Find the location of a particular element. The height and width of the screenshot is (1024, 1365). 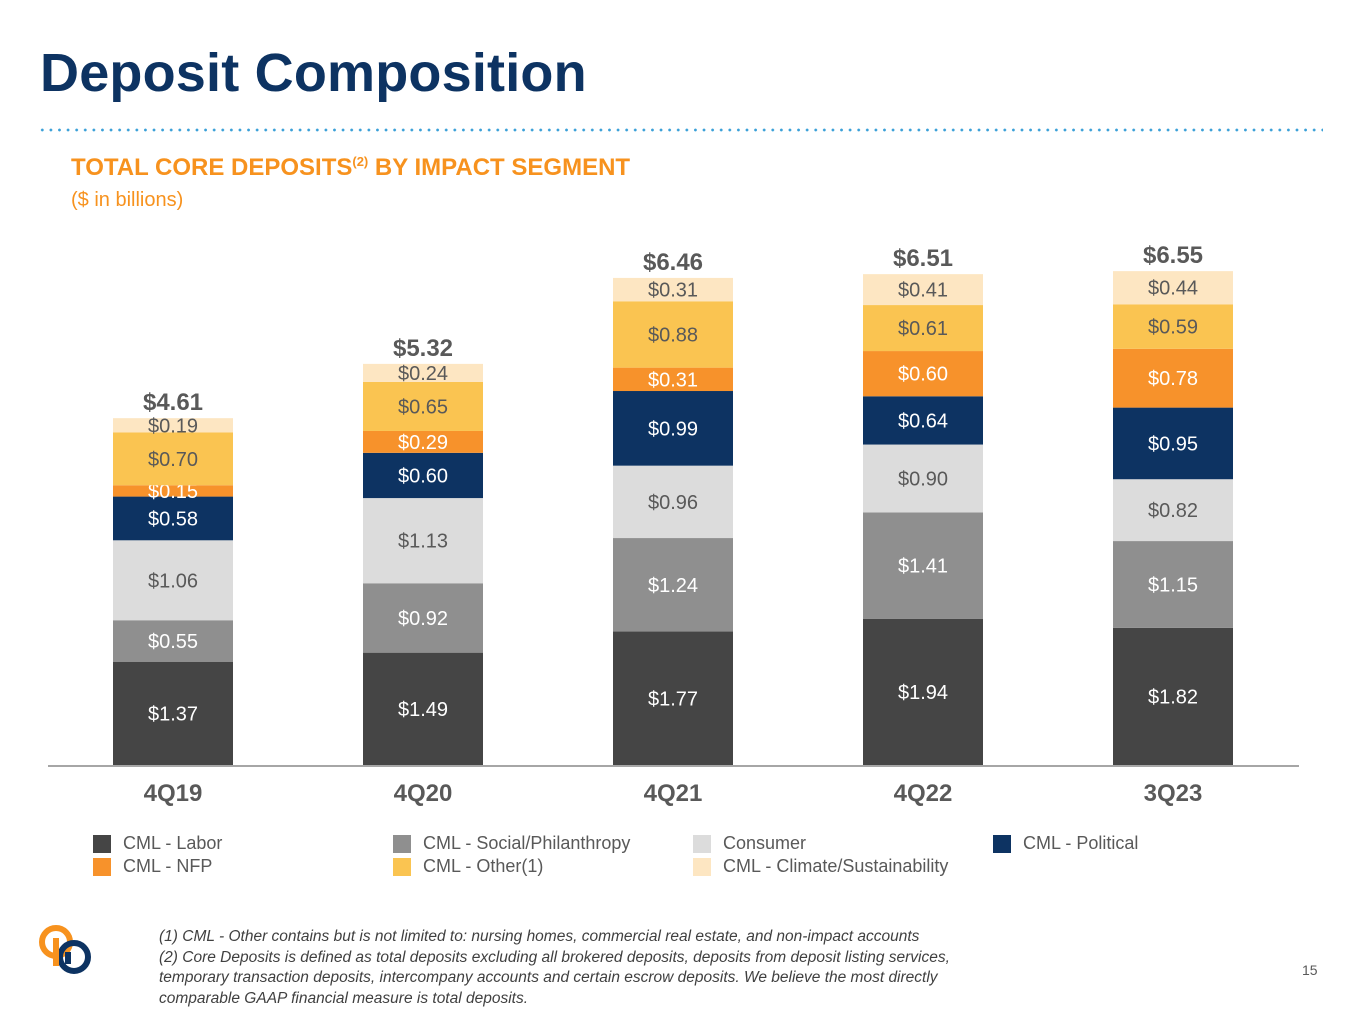

chart-subtitle: TOTAL CORE DEPOSITS(2) BY IMPACT SEGMENT is located at coordinates (350, 168).